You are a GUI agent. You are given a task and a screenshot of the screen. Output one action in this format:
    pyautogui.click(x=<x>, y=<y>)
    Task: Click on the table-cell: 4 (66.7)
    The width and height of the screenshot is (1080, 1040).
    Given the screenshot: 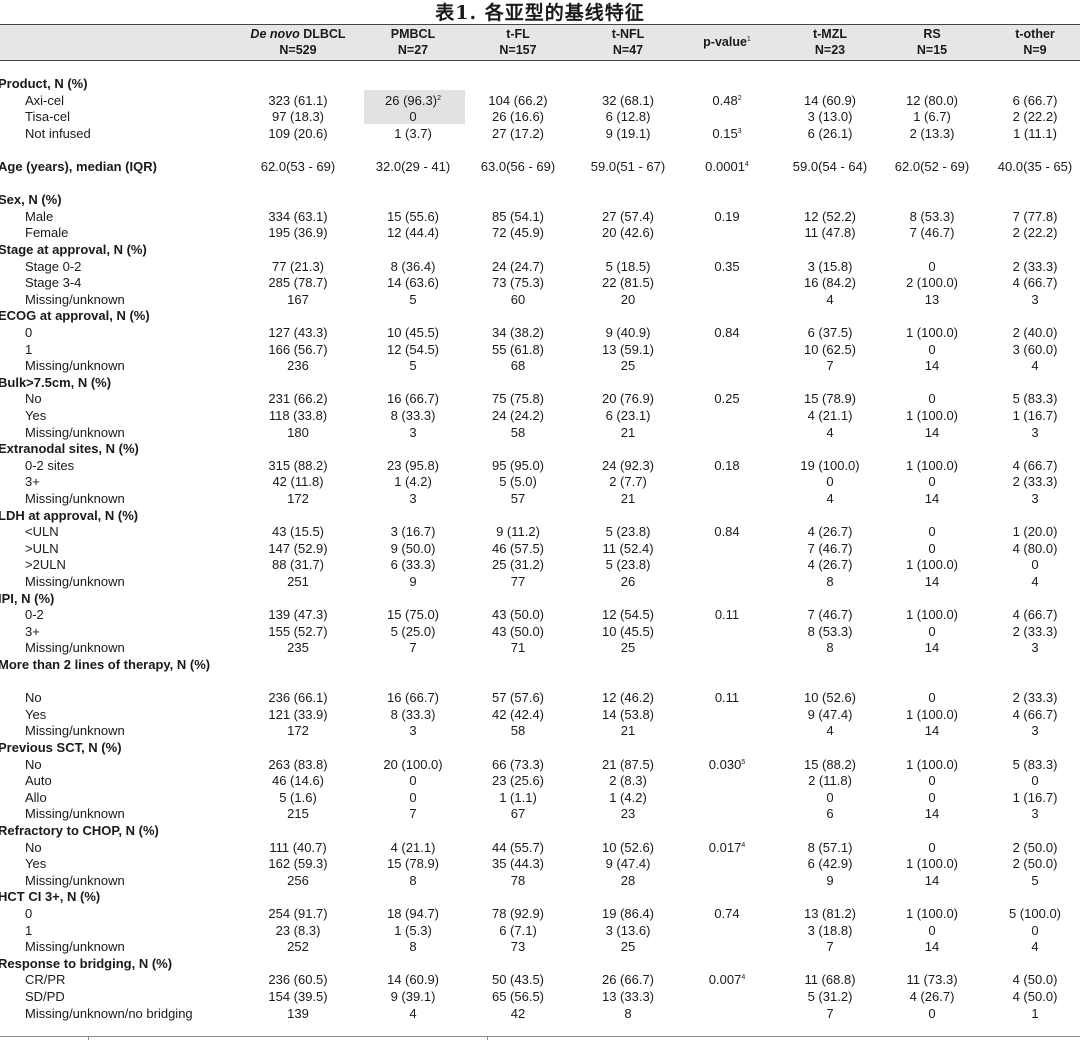 What is the action you would take?
    pyautogui.click(x=1030, y=465)
    